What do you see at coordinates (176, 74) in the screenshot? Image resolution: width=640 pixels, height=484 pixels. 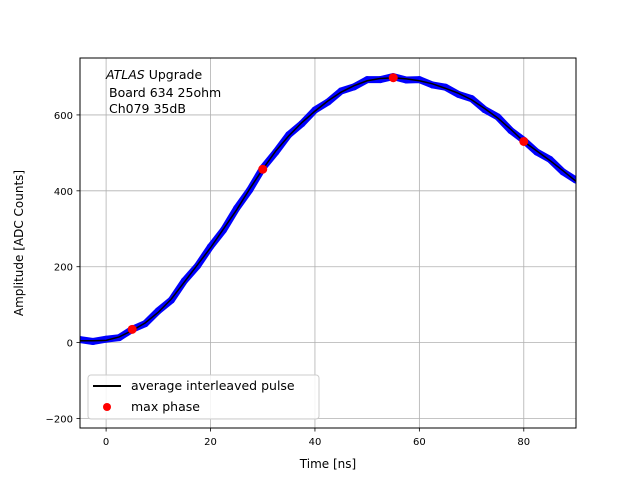 I see `annotation-suffix: Upgrade` at bounding box center [176, 74].